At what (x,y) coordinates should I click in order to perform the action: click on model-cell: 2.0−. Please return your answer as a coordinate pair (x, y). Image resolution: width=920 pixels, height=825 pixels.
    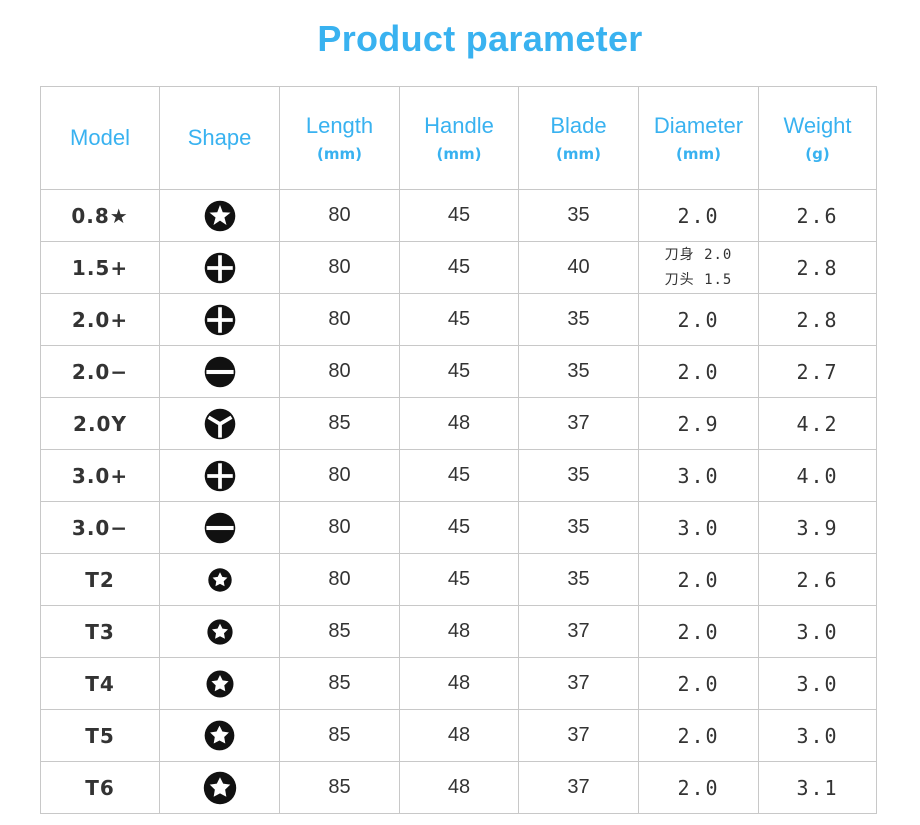
    Looking at the image, I should click on (100, 371).